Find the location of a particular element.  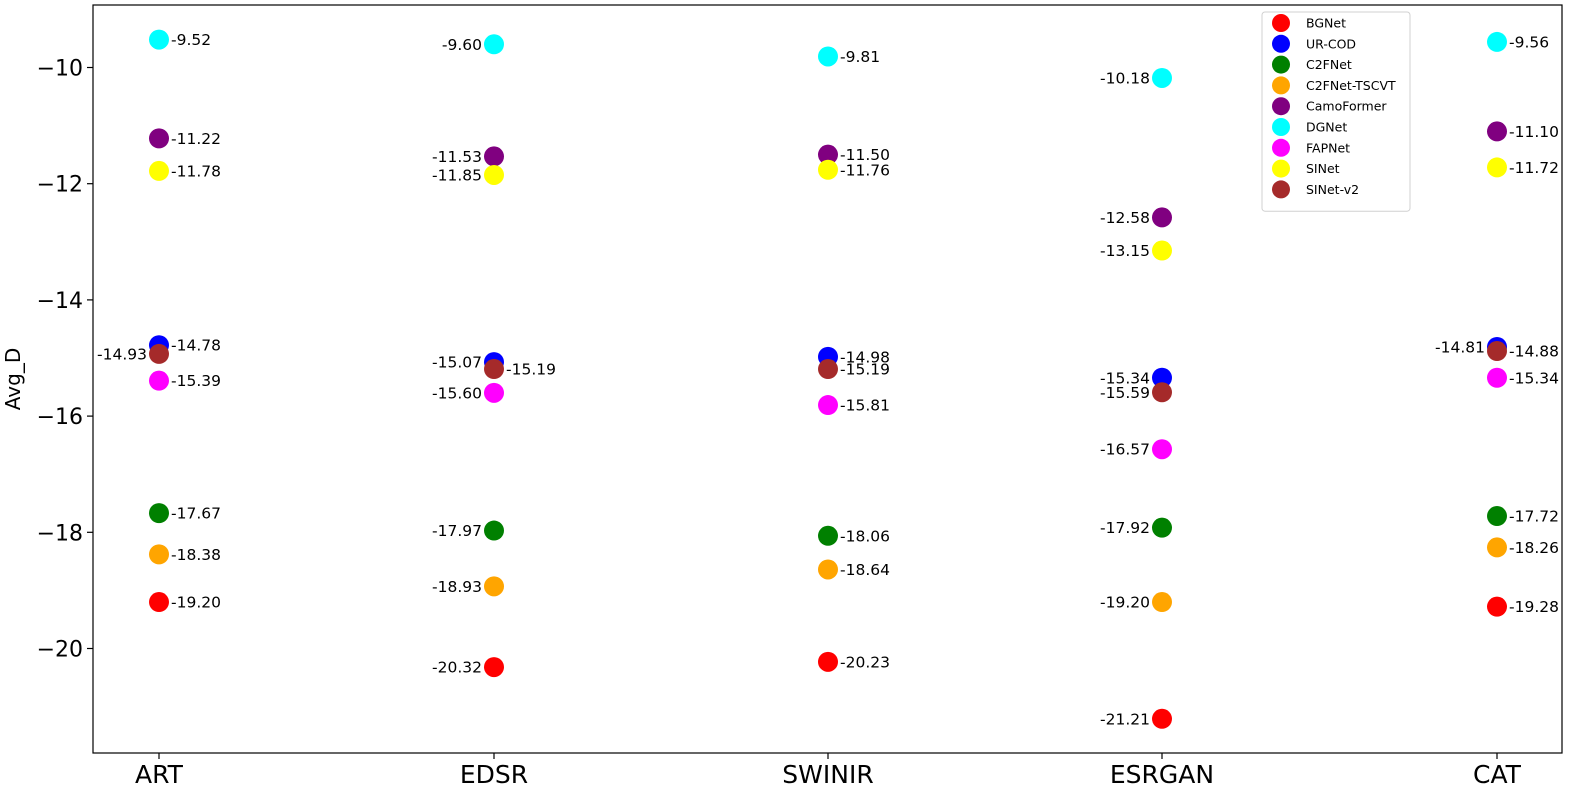

data-label: -13.15 is located at coordinates (1125, 251).